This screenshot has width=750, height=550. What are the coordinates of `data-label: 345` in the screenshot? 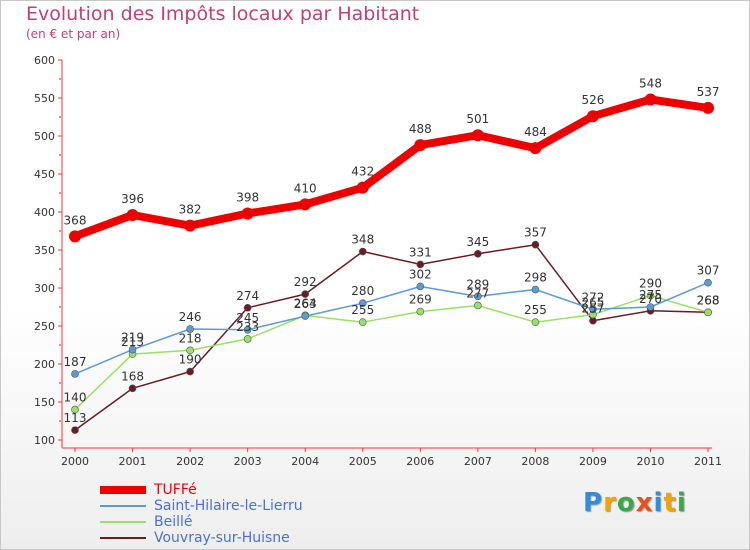 It's located at (477, 242).